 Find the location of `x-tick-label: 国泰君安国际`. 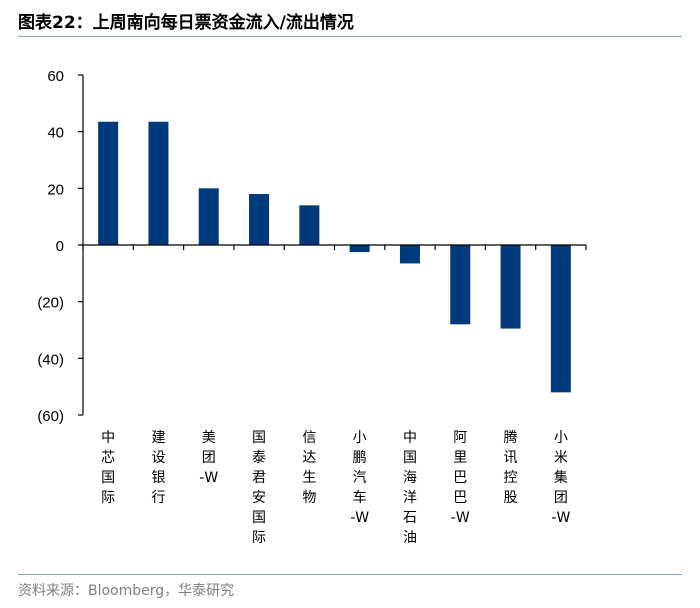

x-tick-label: 国泰君安国际 is located at coordinates (259, 488).